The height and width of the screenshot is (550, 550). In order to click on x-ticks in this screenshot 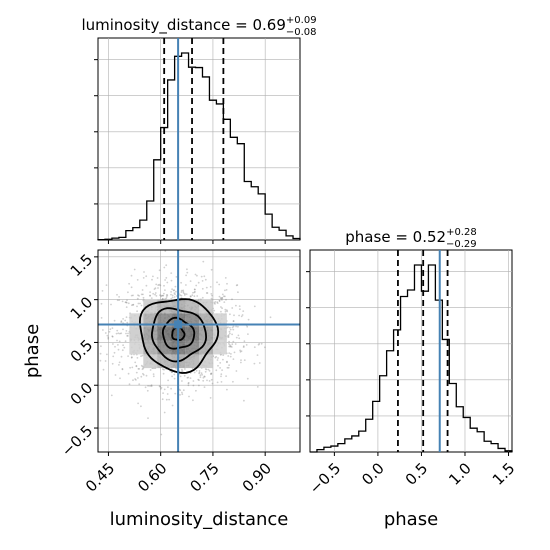, I will do `click(186, 242)`.